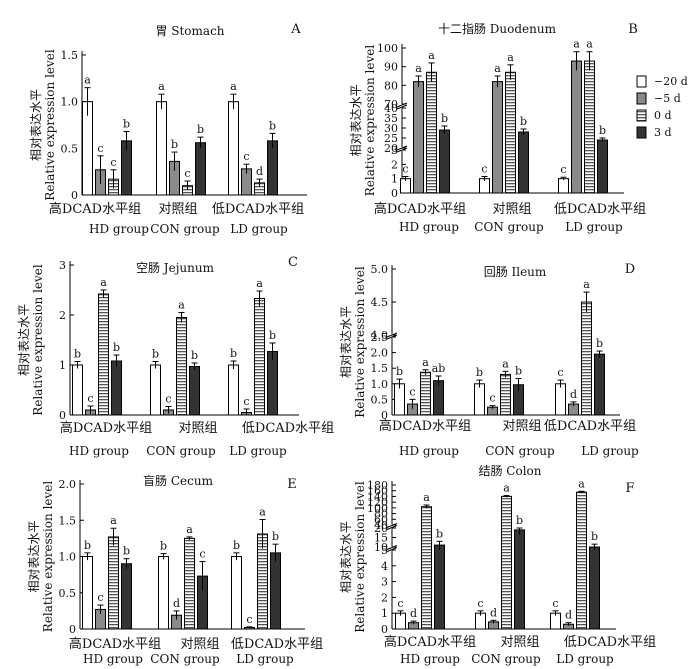 The width and height of the screenshot is (700, 669). What do you see at coordinates (381, 525) in the screenshot?
I see `y-tick-label: 40` at bounding box center [381, 525].